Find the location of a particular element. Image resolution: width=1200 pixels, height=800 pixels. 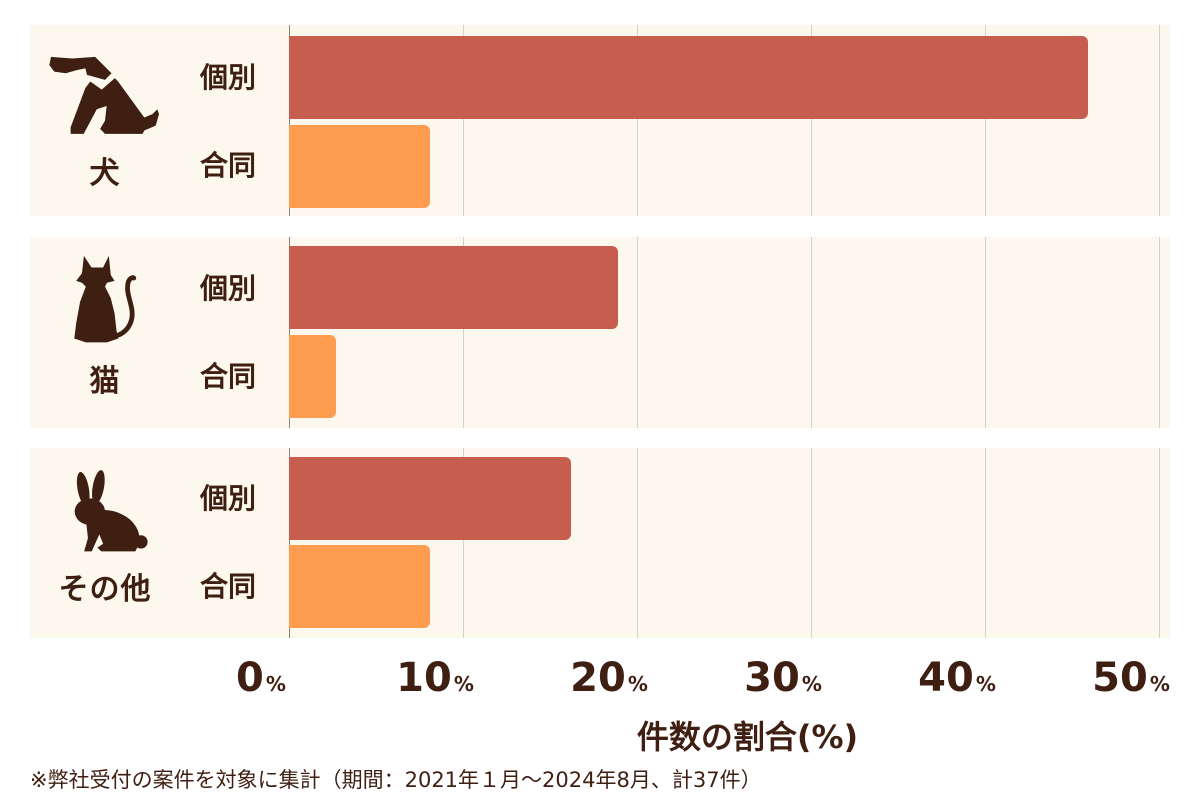

group-cat: 猫 is located at coordinates (105, 327).